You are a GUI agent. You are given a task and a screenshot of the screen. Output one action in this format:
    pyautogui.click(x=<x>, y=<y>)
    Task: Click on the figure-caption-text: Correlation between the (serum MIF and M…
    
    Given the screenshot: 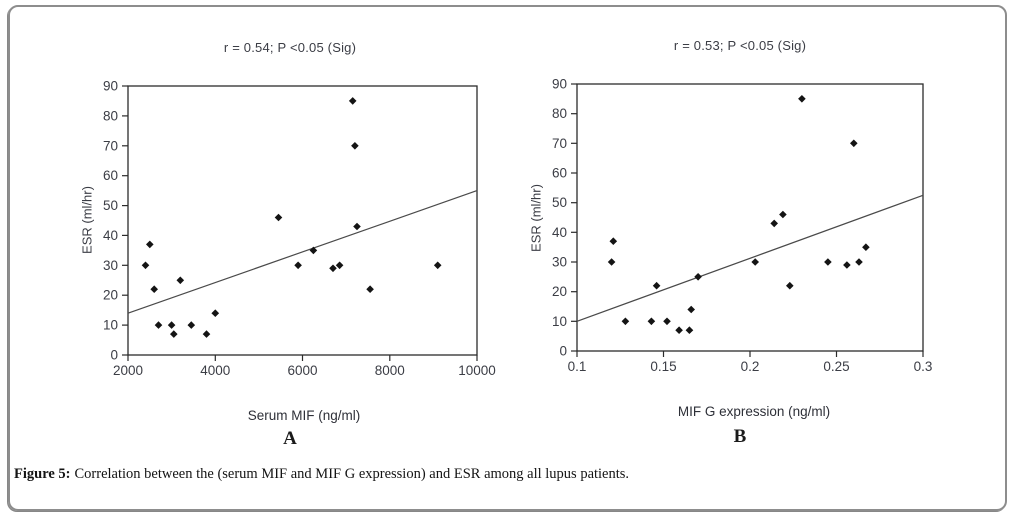 What is the action you would take?
    pyautogui.click(x=352, y=474)
    